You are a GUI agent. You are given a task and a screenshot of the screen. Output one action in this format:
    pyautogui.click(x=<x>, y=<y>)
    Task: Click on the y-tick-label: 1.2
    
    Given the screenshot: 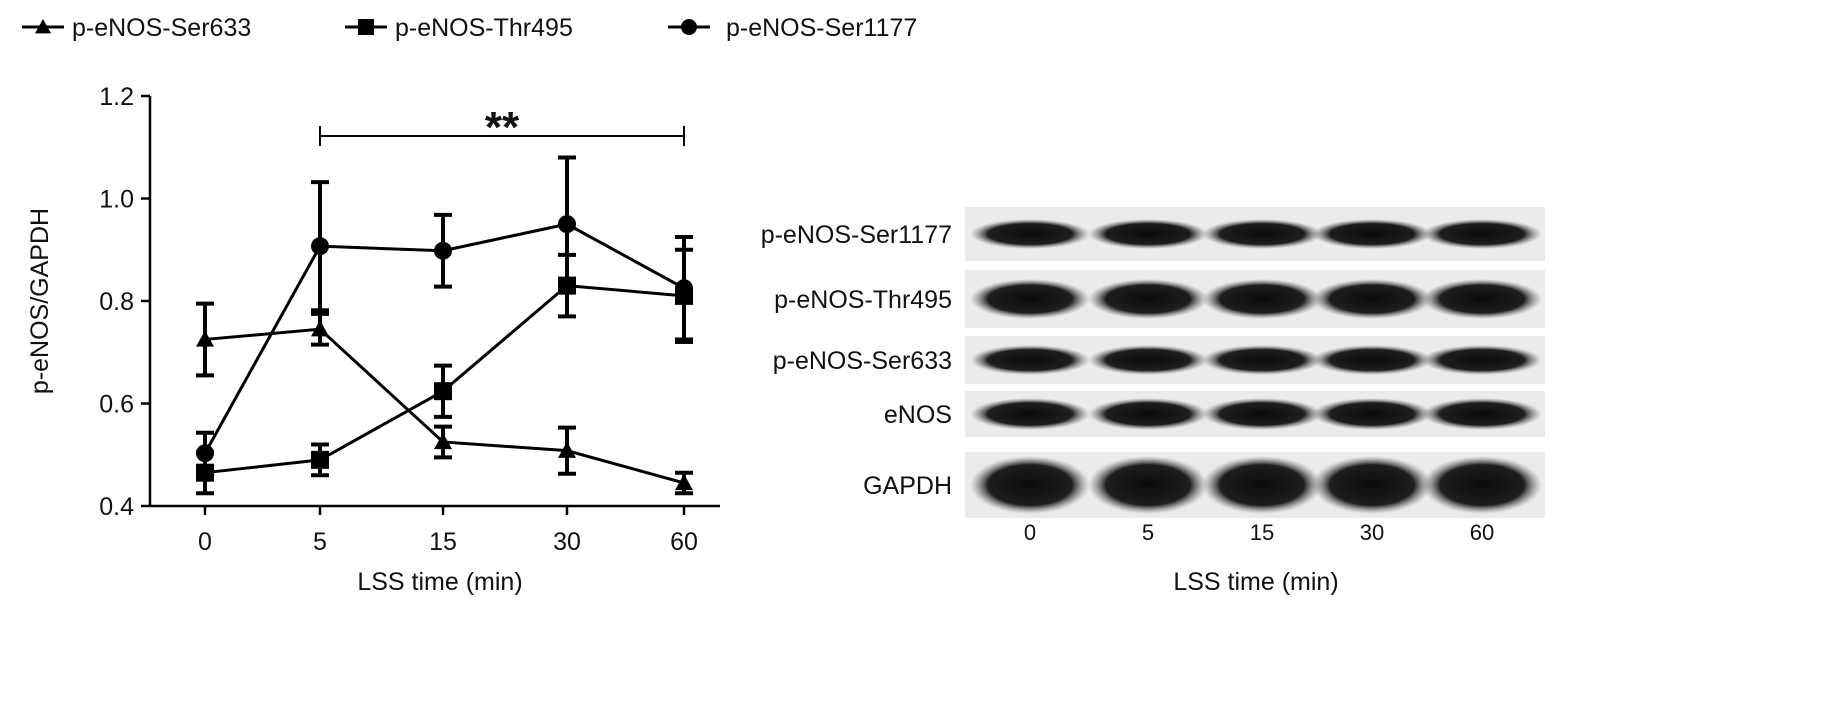 What is the action you would take?
    pyautogui.click(x=116, y=97)
    